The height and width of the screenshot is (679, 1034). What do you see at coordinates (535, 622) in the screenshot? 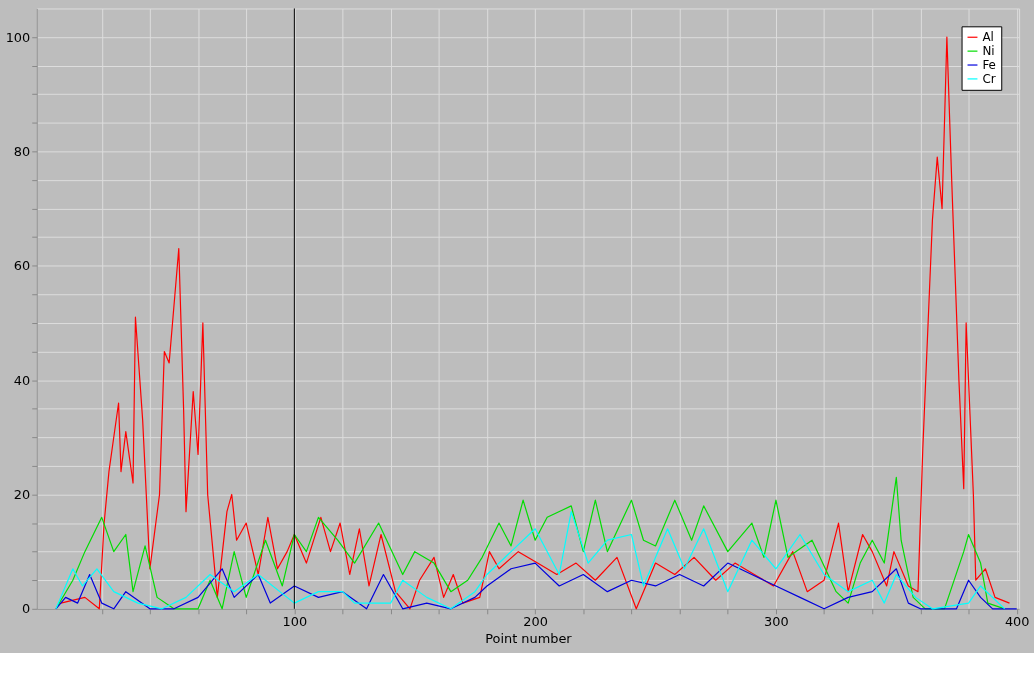
I see `x-tick-label: 200` at bounding box center [535, 622].